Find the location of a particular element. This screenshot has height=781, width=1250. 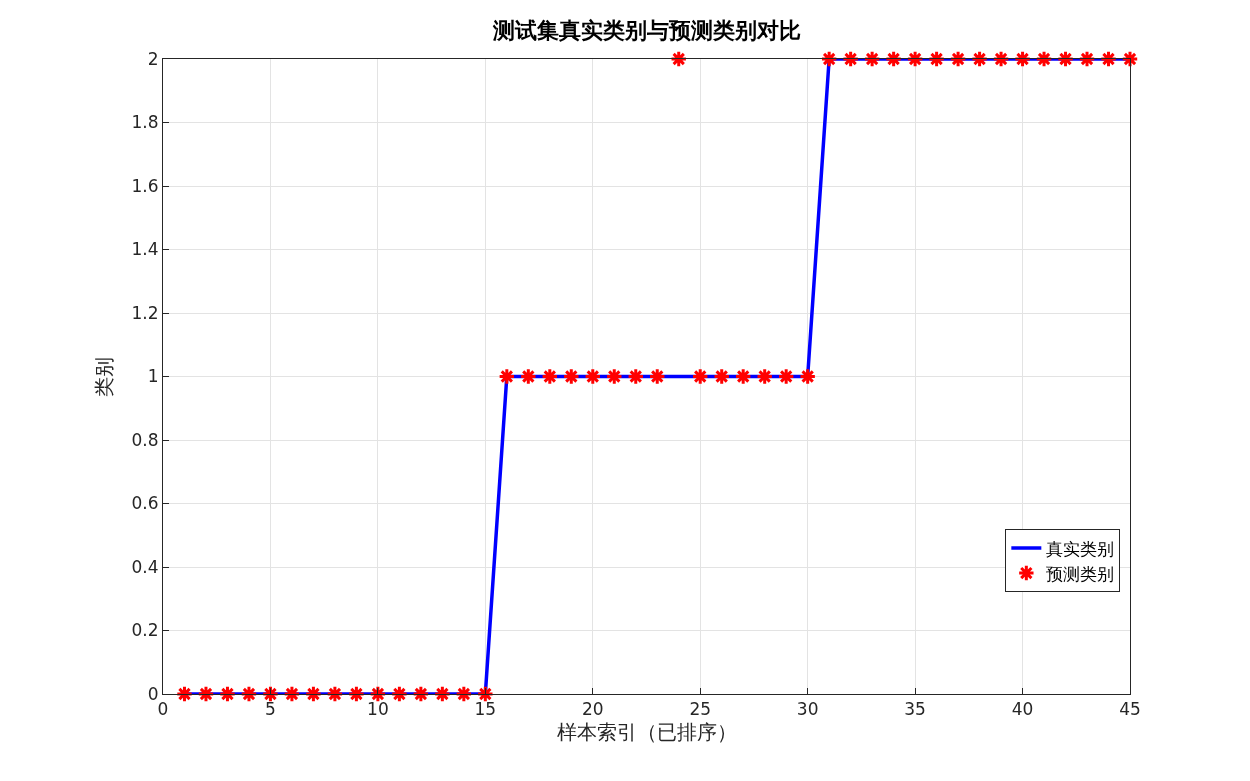

y-tick-label: 1.6 is located at coordinates (145, 185).